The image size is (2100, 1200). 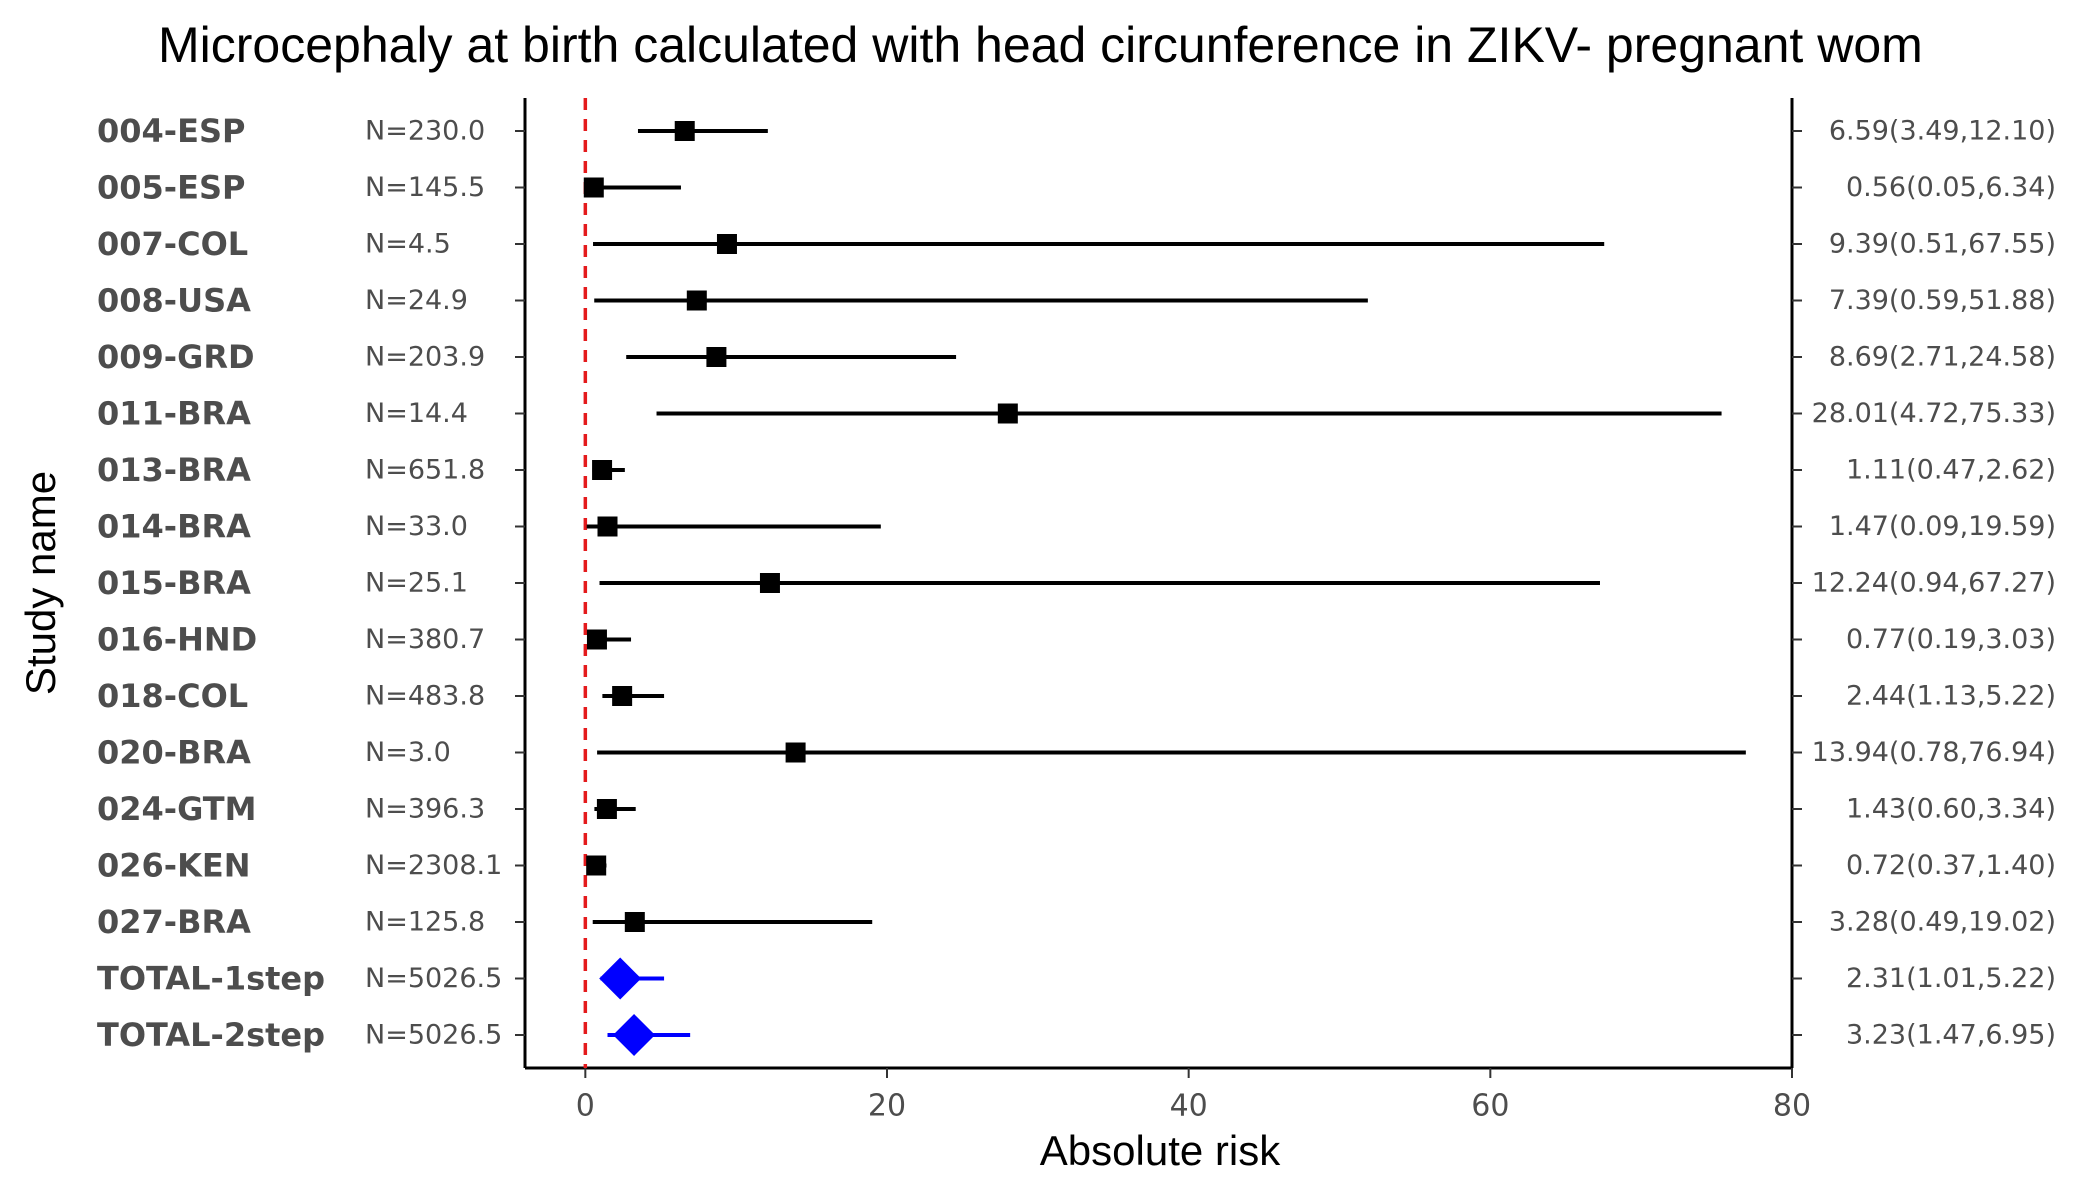 What do you see at coordinates (1951, 865) in the screenshot?
I see `estimate-label: 0.72(0.37,1.40)` at bounding box center [1951, 865].